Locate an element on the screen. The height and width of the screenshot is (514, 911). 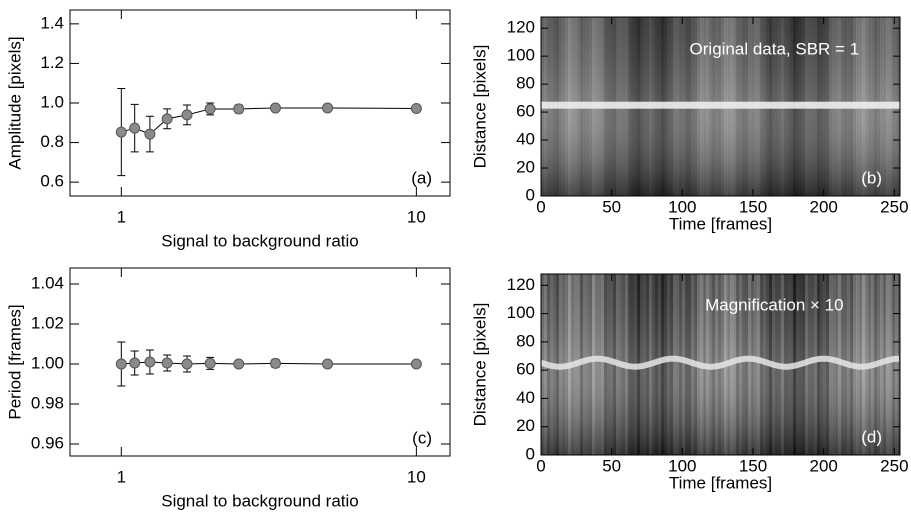
y-tick-label: 1.02 is located at coordinates (47, 322).